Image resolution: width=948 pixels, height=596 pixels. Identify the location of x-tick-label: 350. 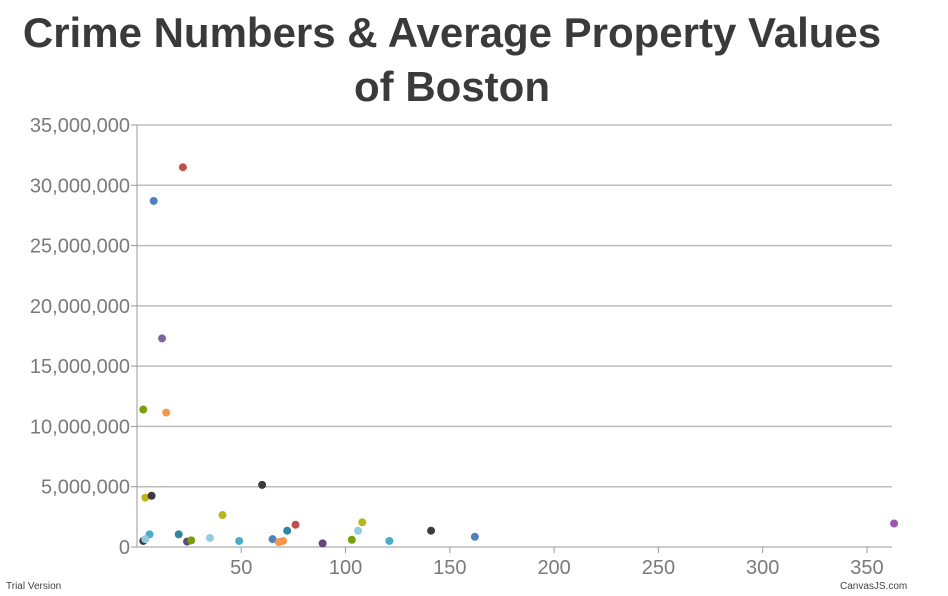
(866, 568).